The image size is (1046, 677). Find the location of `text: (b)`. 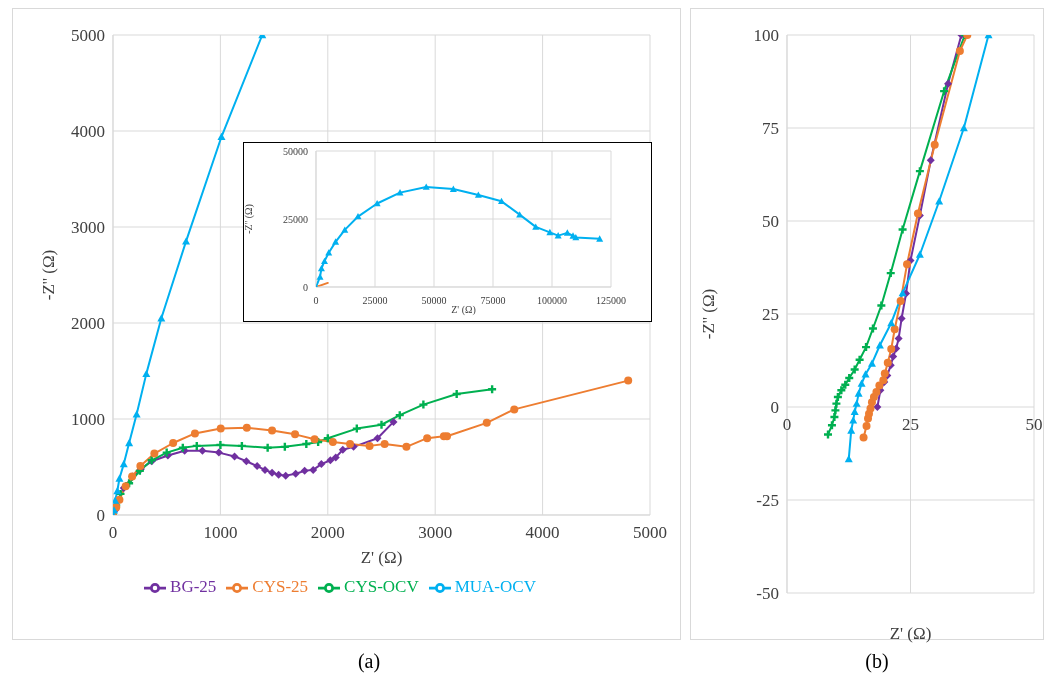

text: (b) is located at coordinates (877, 661).